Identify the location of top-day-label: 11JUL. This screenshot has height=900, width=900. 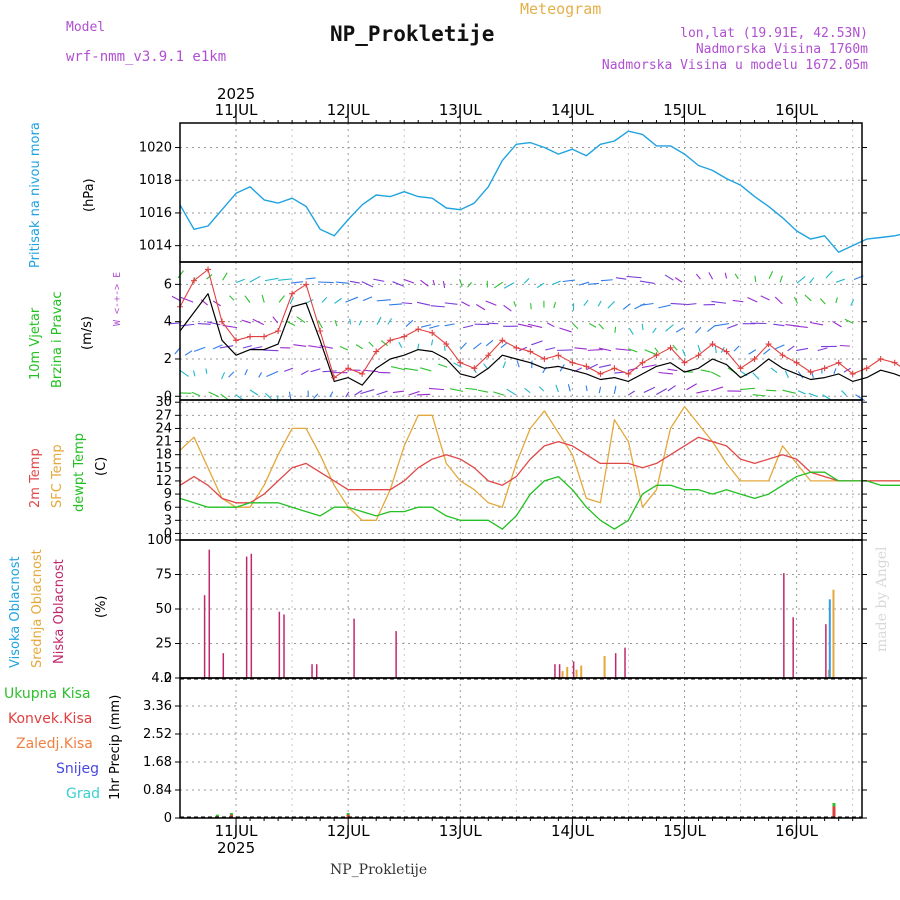
(236, 110).